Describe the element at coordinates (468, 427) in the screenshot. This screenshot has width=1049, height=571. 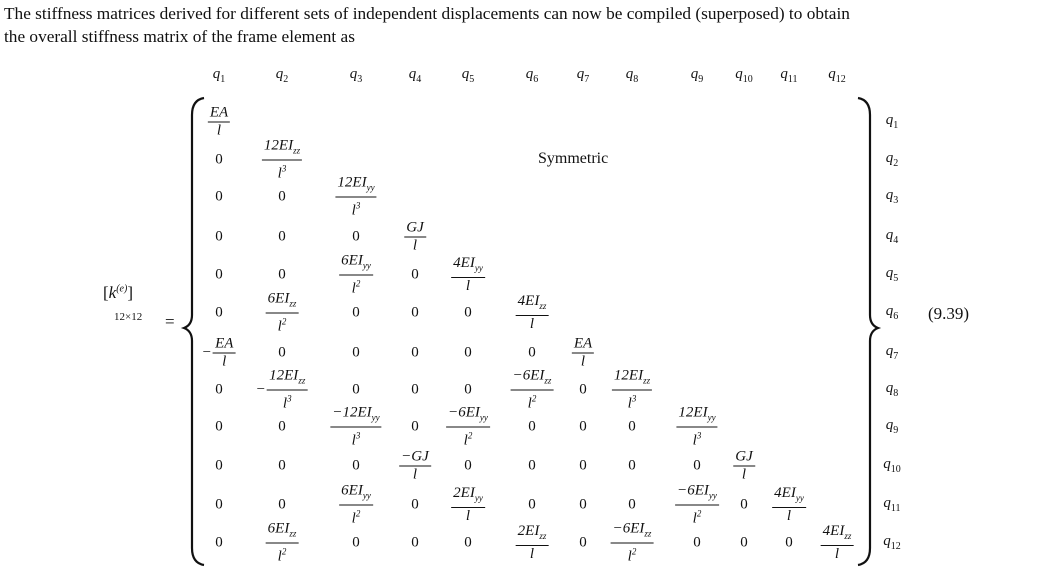
I see `fraction: −6EIyy l2` at that location.